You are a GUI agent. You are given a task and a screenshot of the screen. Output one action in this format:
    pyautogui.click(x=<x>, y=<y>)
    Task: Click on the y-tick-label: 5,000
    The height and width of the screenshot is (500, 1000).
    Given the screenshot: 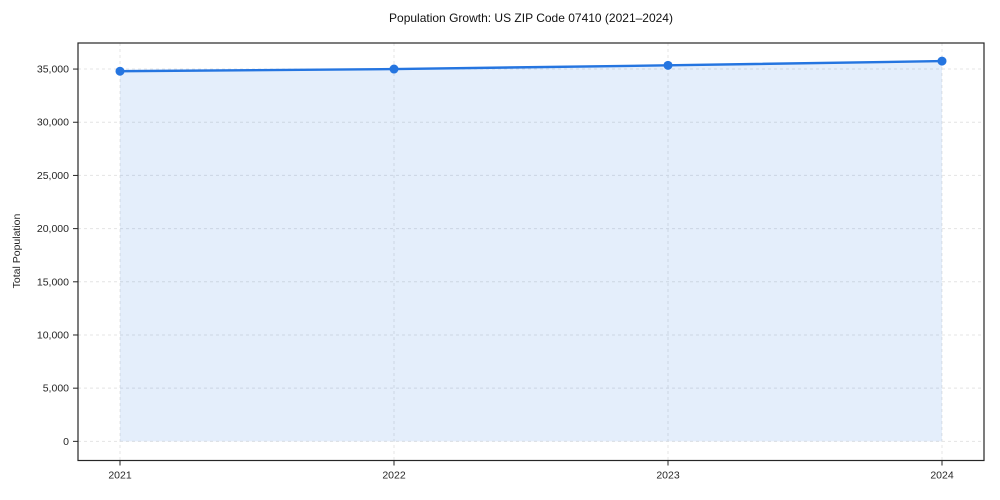 What is the action you would take?
    pyautogui.click(x=56, y=389)
    